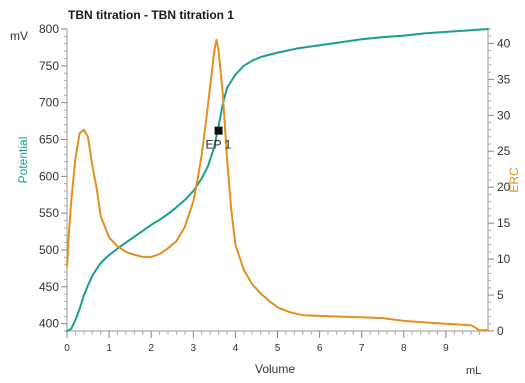  Describe the element at coordinates (278, 348) in the screenshot. I see `x-tick-label: 5` at that location.